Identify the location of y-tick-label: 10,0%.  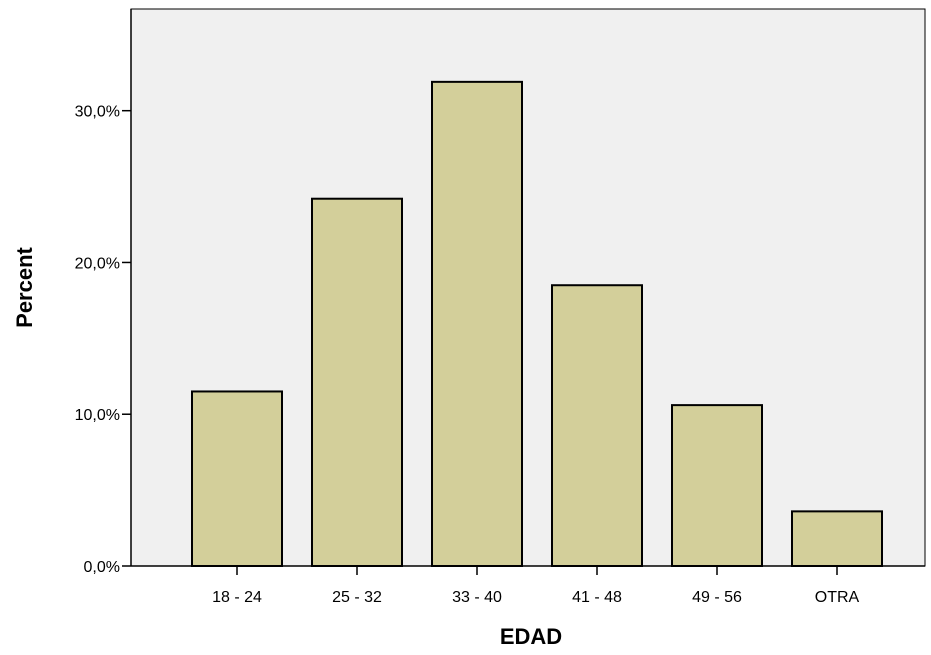
(97, 415).